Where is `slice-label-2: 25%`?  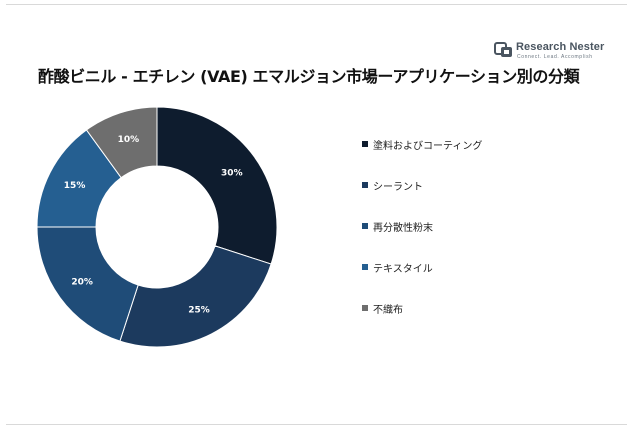
slice-label-2: 25% is located at coordinates (199, 310).